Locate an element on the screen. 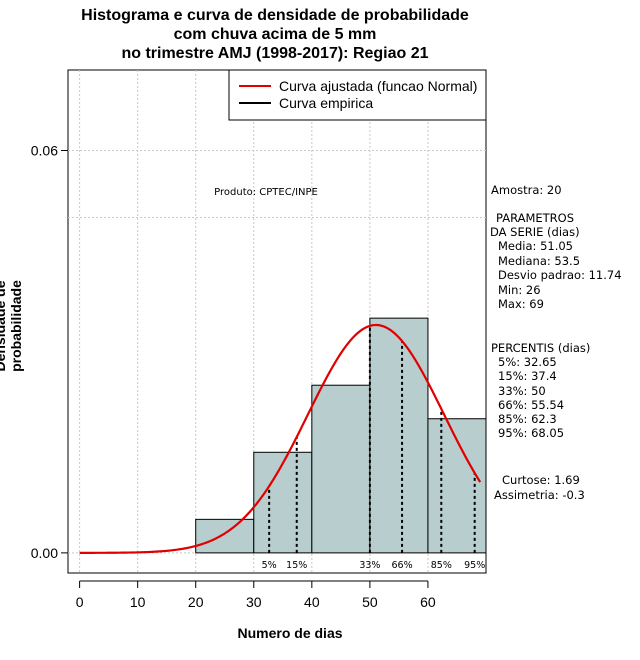 Image resolution: width=640 pixels, height=660 pixels. x-tick-label: 60 is located at coordinates (428, 602).